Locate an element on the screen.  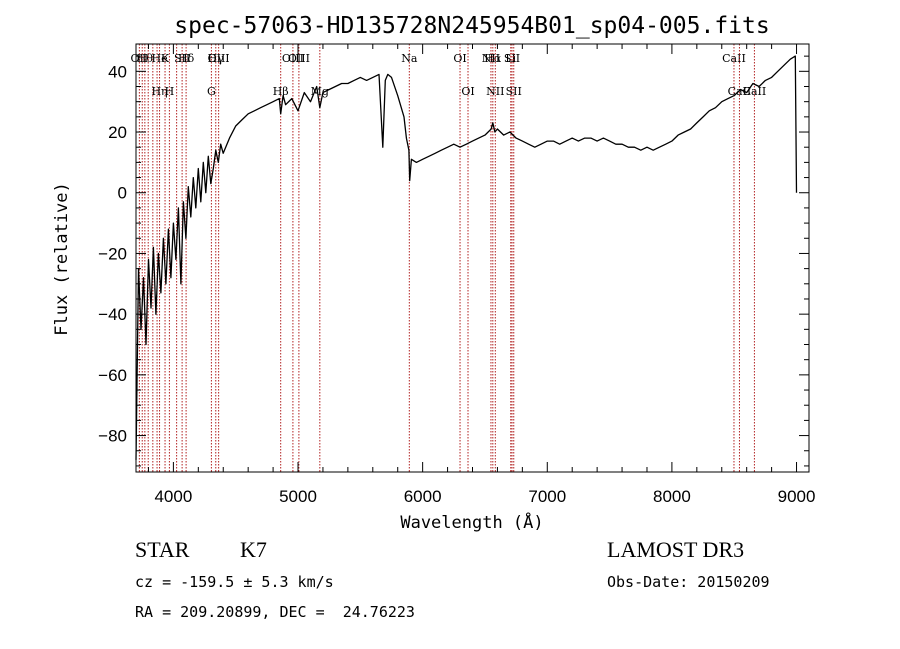
y-tick-label: 40 is located at coordinates (117, 71).